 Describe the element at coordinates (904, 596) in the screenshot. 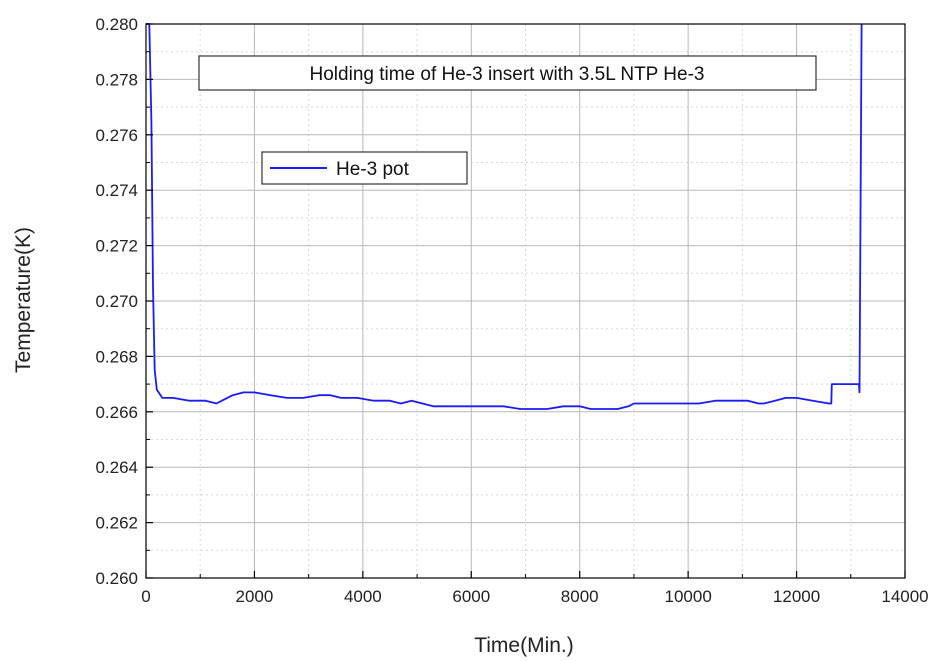

I see `x-tick-label: 14000` at that location.